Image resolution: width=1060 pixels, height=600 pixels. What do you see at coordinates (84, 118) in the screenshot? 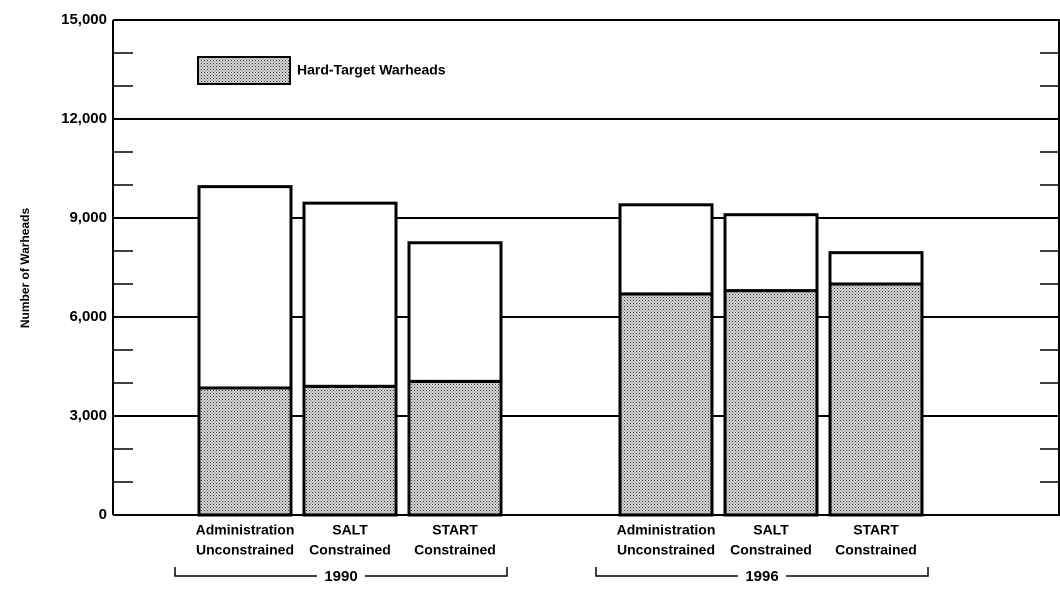
I see `y-tick-label: 12,000` at bounding box center [84, 118].